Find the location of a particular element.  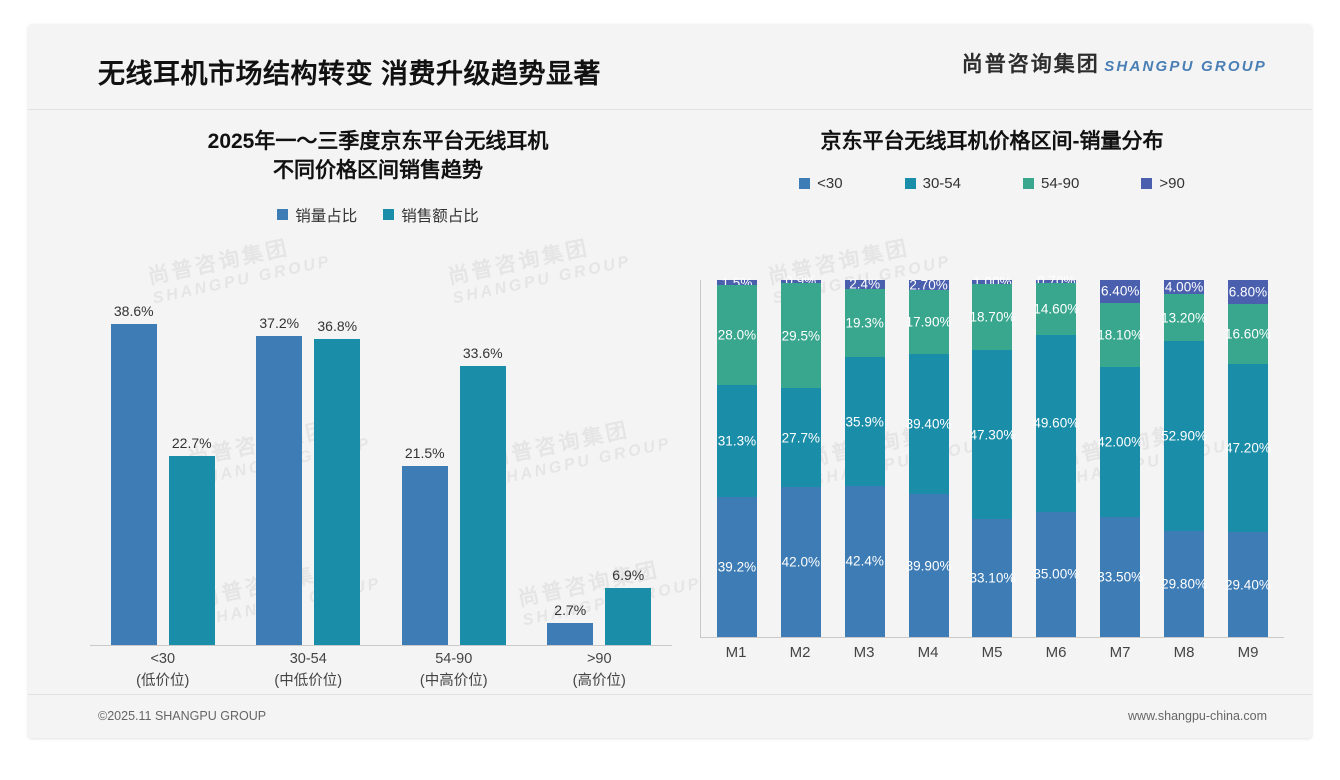

stacked-segment-54-90-M9: 16.60% is located at coordinates (1248, 334).